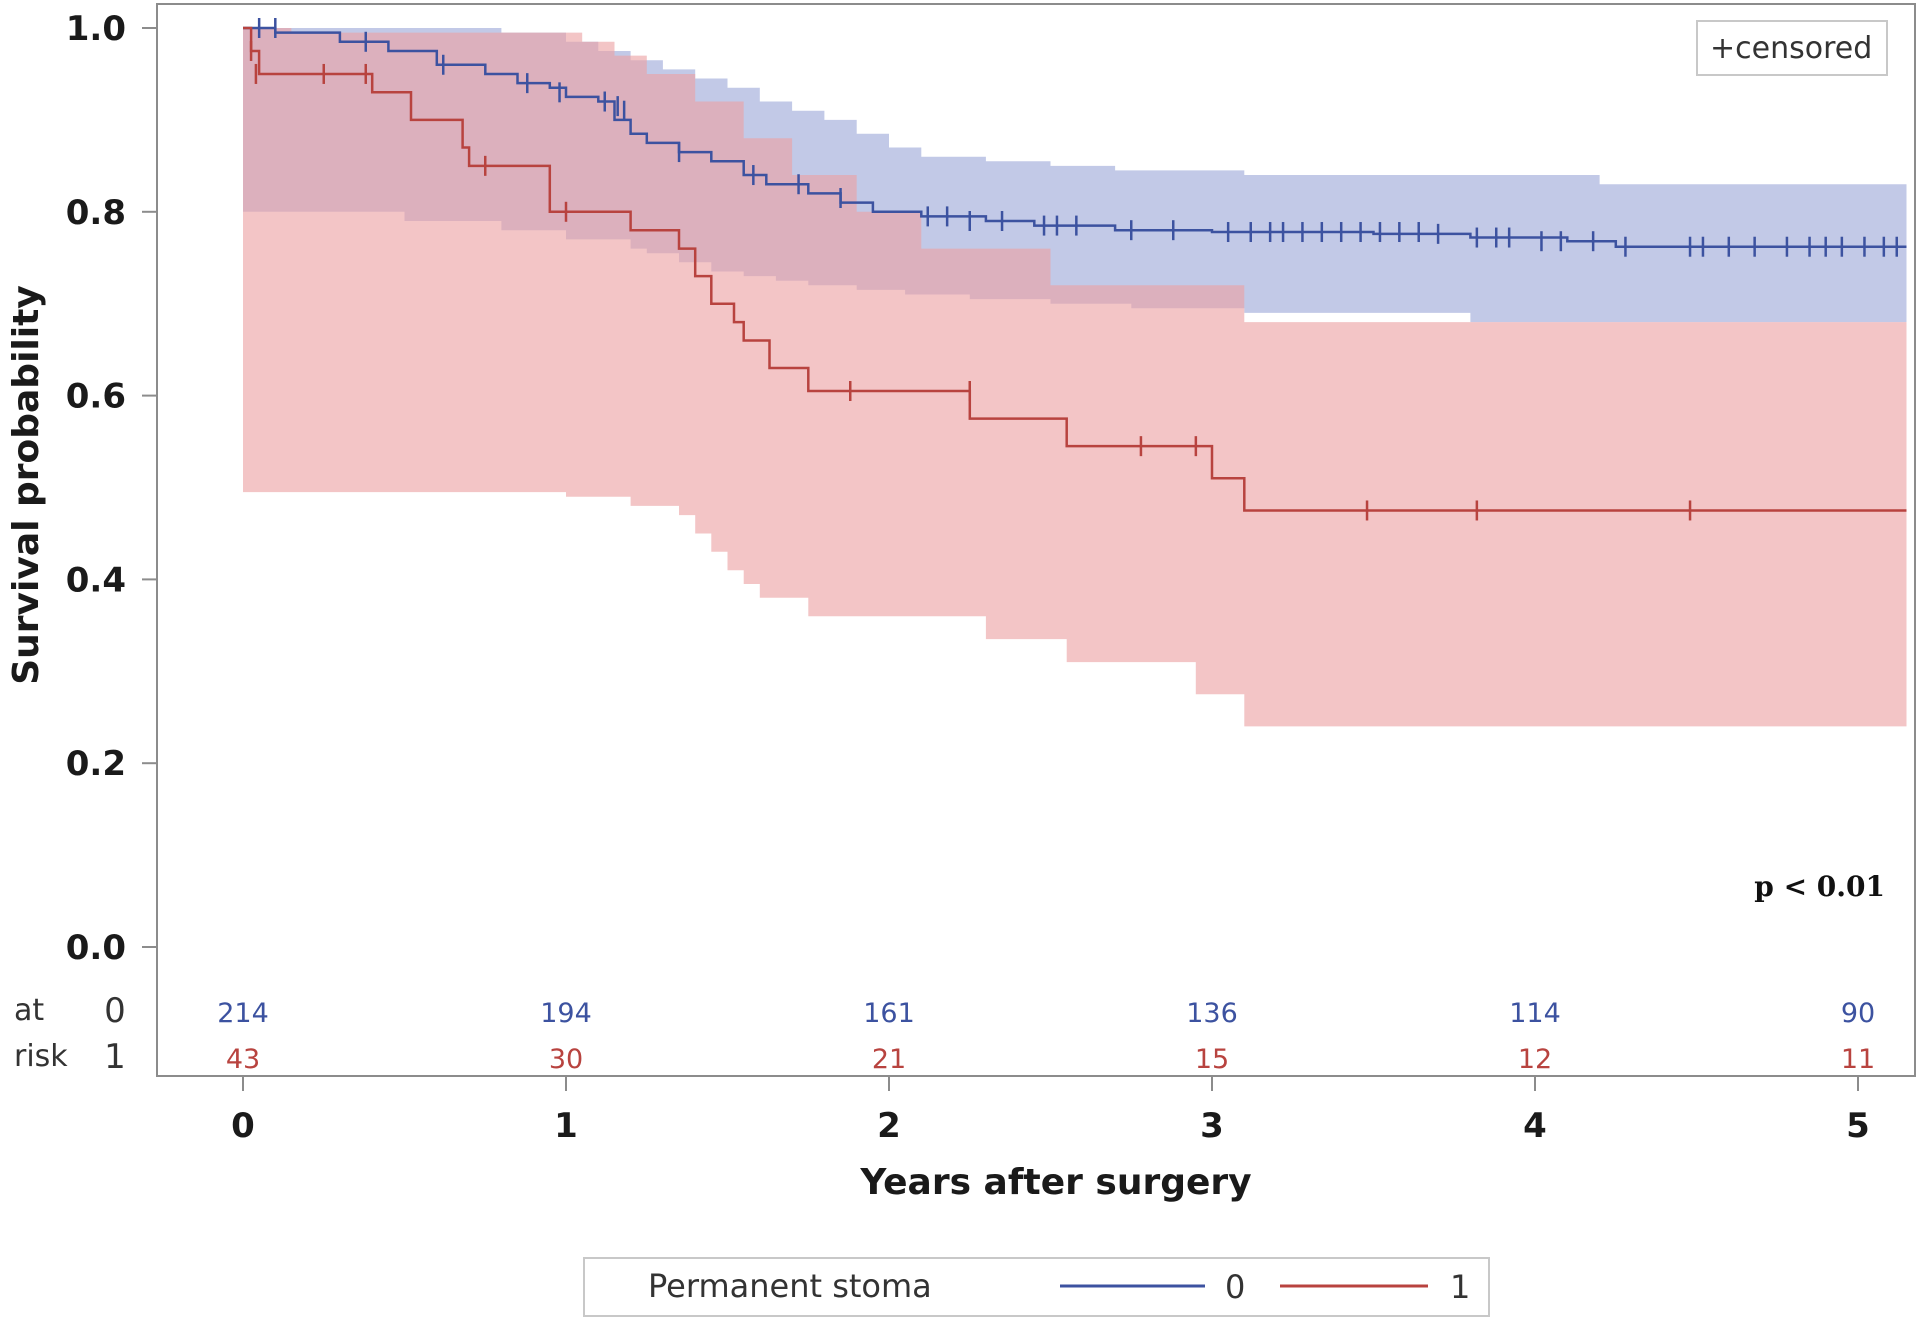 Image resolution: width=1919 pixels, height=1324 pixels. I want to click on y-tick-label: 1.0, so click(96, 29).